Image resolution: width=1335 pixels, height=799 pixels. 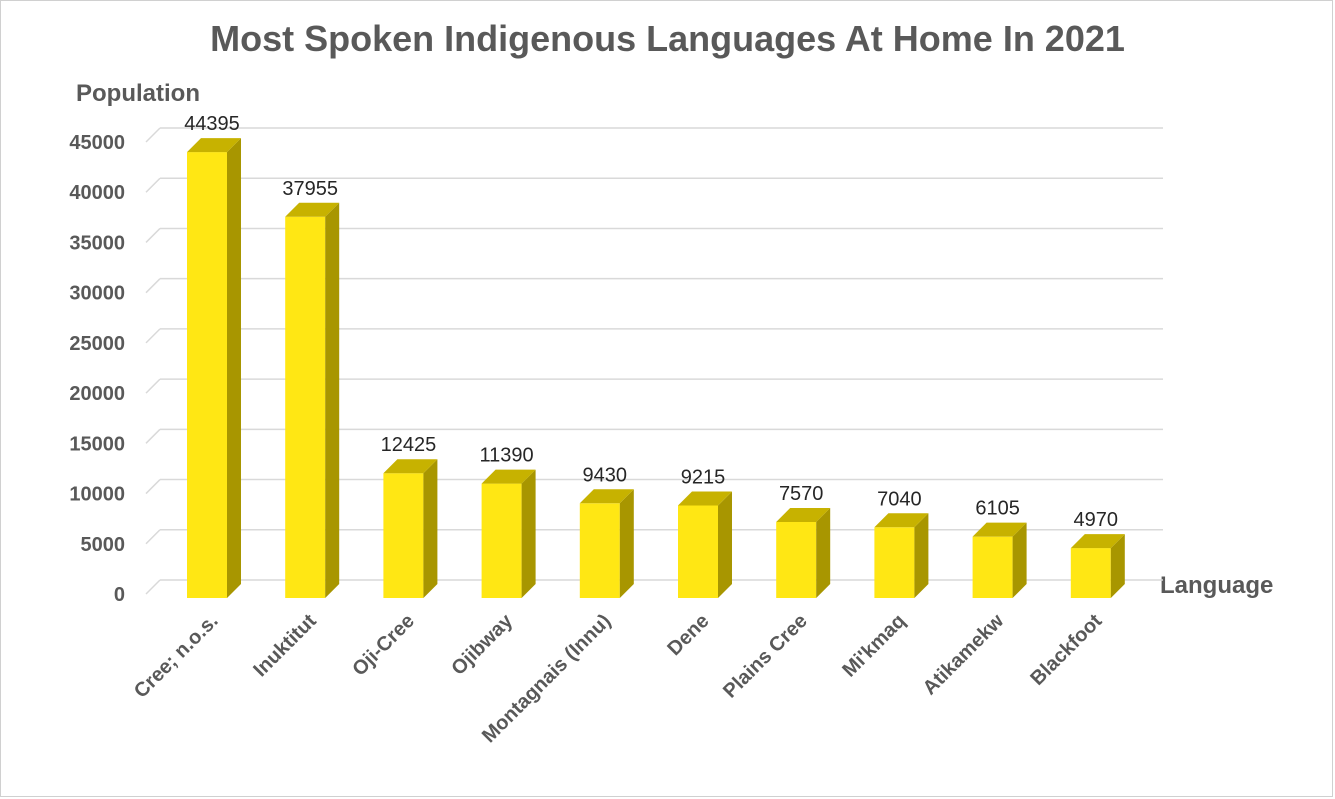 What do you see at coordinates (138, 93) in the screenshot?
I see `y-axis-title: Population` at bounding box center [138, 93].